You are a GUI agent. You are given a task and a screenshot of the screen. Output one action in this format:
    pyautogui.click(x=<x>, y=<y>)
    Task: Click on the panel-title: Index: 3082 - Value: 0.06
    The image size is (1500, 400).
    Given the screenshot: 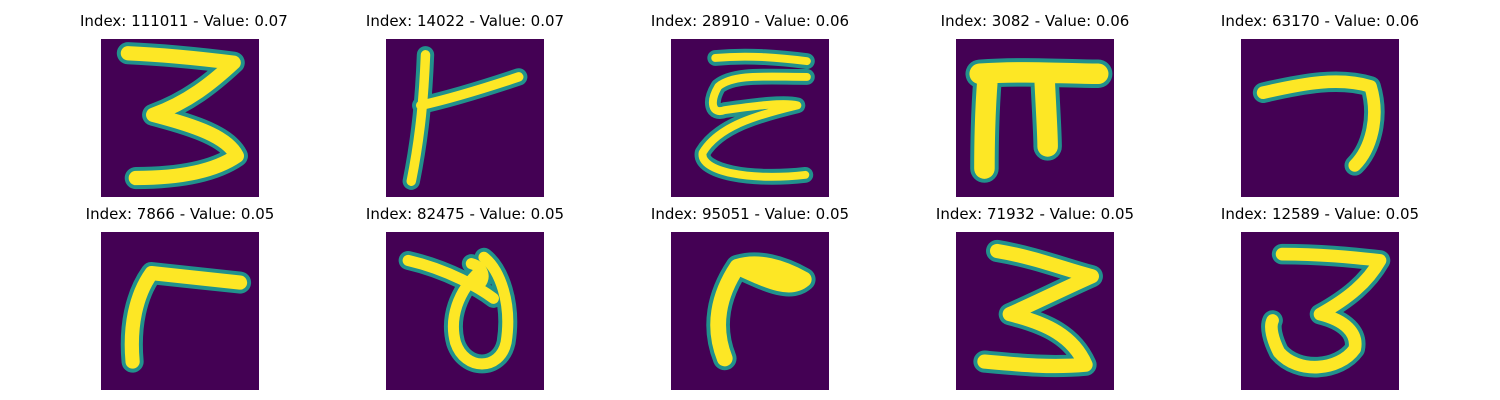 What is the action you would take?
    pyautogui.click(x=1035, y=21)
    